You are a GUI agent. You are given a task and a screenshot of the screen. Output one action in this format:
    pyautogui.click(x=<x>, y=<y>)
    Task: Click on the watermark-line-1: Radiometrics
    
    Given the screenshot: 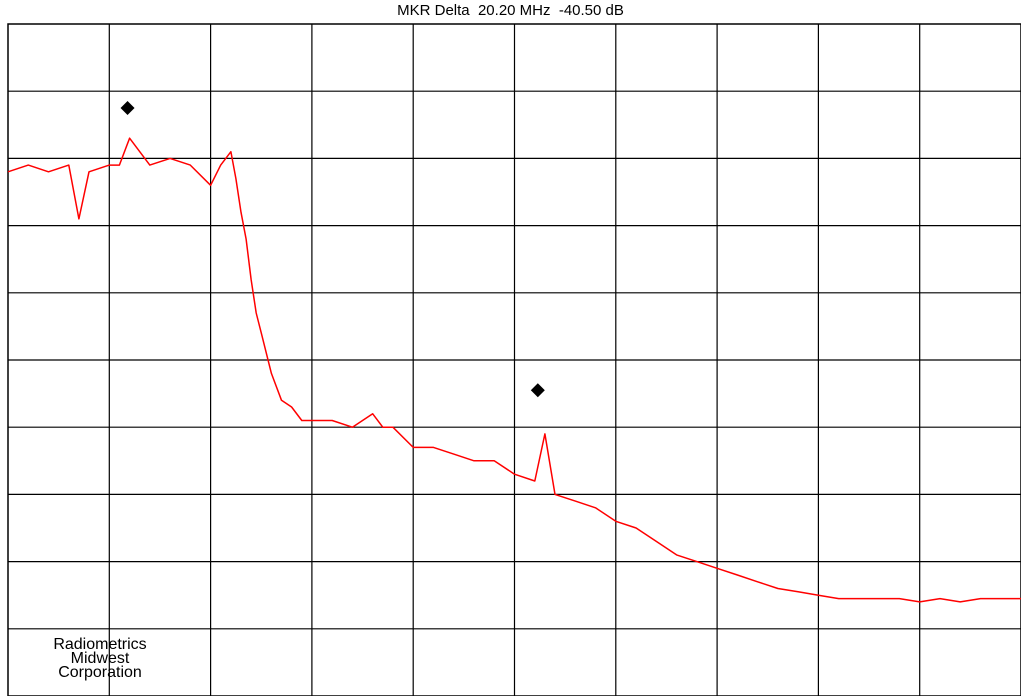 What is the action you would take?
    pyautogui.click(x=100, y=644)
    